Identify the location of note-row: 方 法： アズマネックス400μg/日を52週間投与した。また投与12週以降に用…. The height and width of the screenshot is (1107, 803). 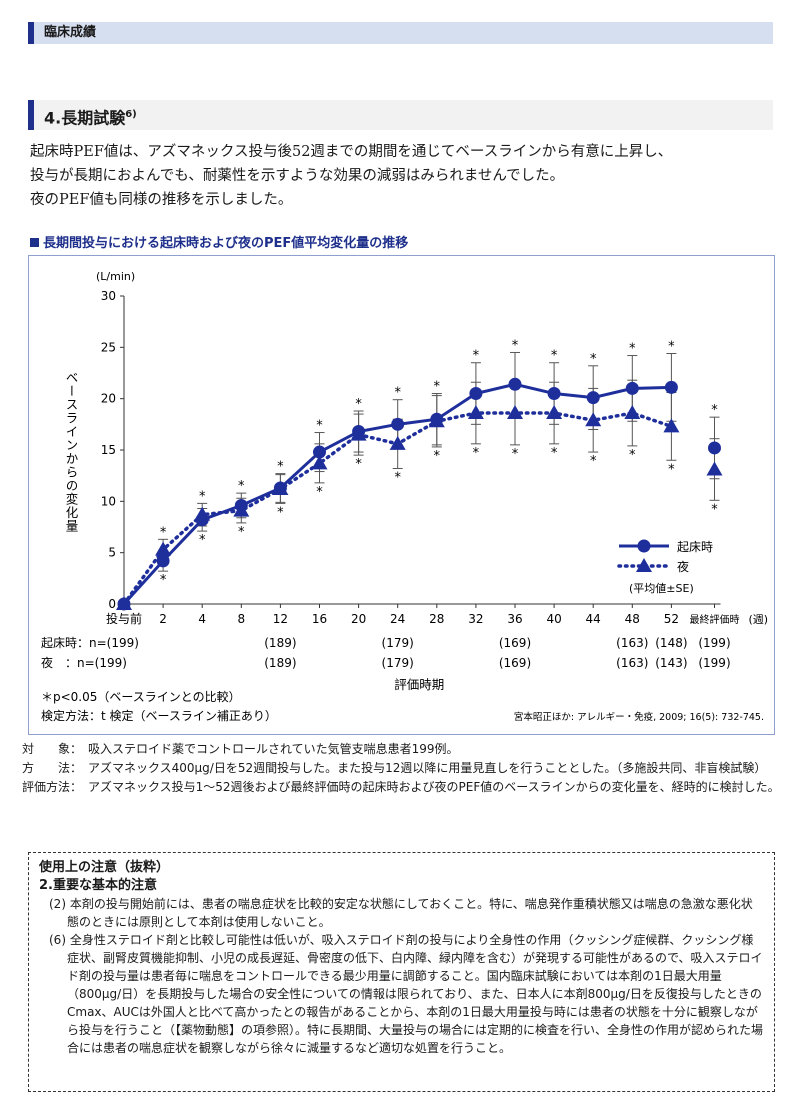
(402, 768).